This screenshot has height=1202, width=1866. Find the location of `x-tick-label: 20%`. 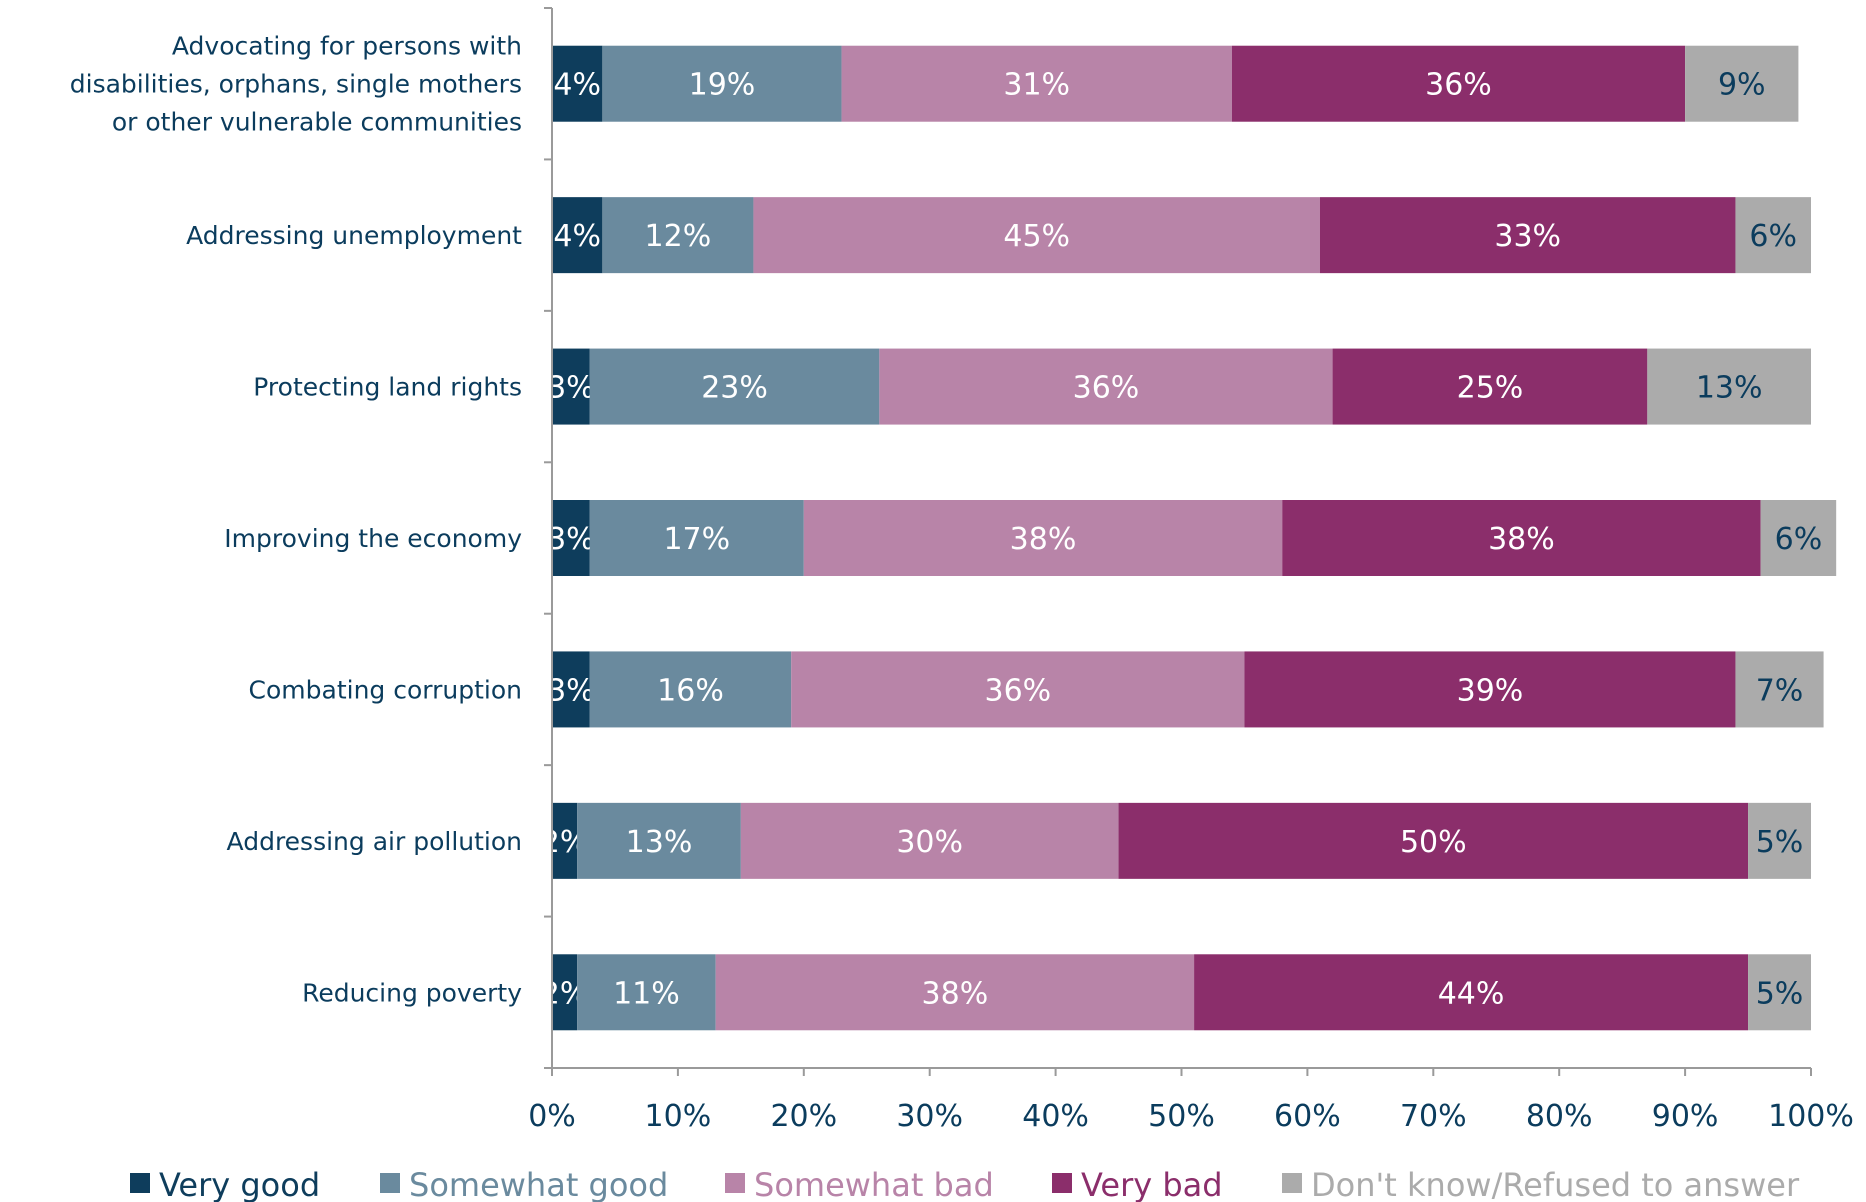

x-tick-label: 20% is located at coordinates (803, 1116).